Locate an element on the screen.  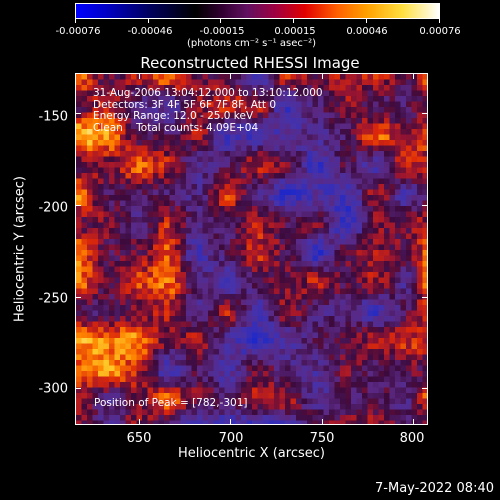
y-tick-label: -250 is located at coordinates (53, 299).